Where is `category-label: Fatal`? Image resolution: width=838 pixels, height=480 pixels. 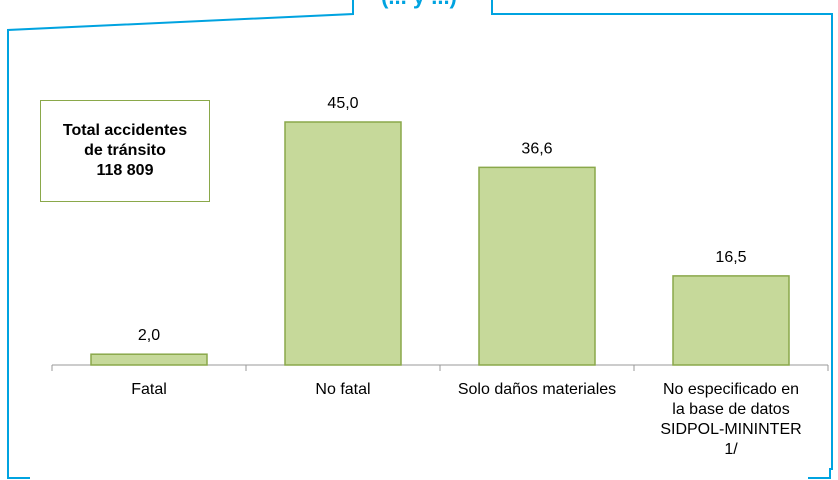 category-label: Fatal is located at coordinates (149, 389).